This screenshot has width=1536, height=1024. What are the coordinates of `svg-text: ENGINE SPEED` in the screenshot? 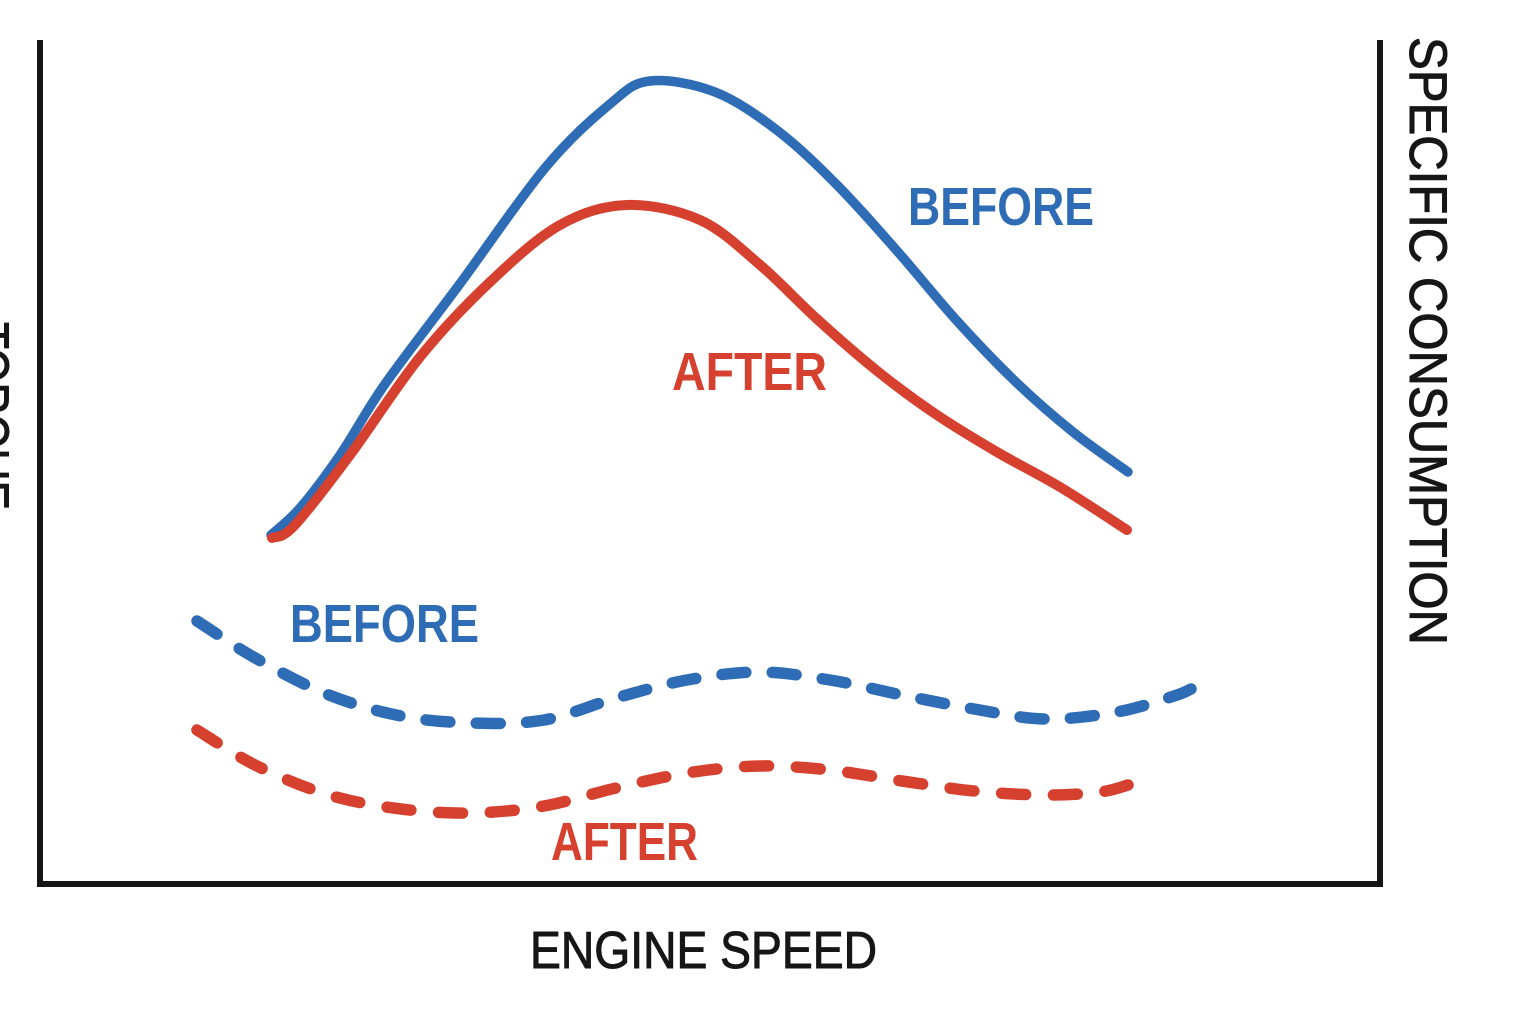 It's located at (703, 951).